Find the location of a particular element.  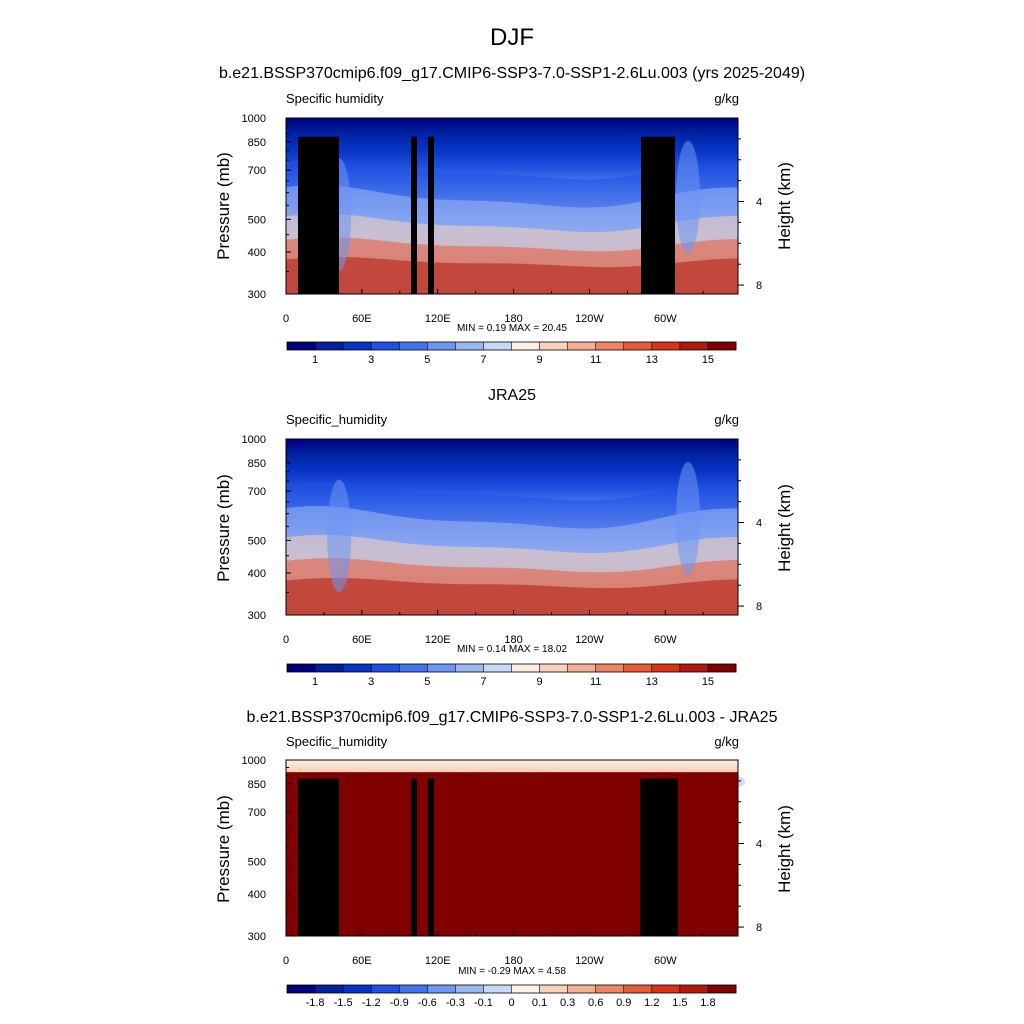

colorbar-label: -0.3 is located at coordinates (455, 1003).